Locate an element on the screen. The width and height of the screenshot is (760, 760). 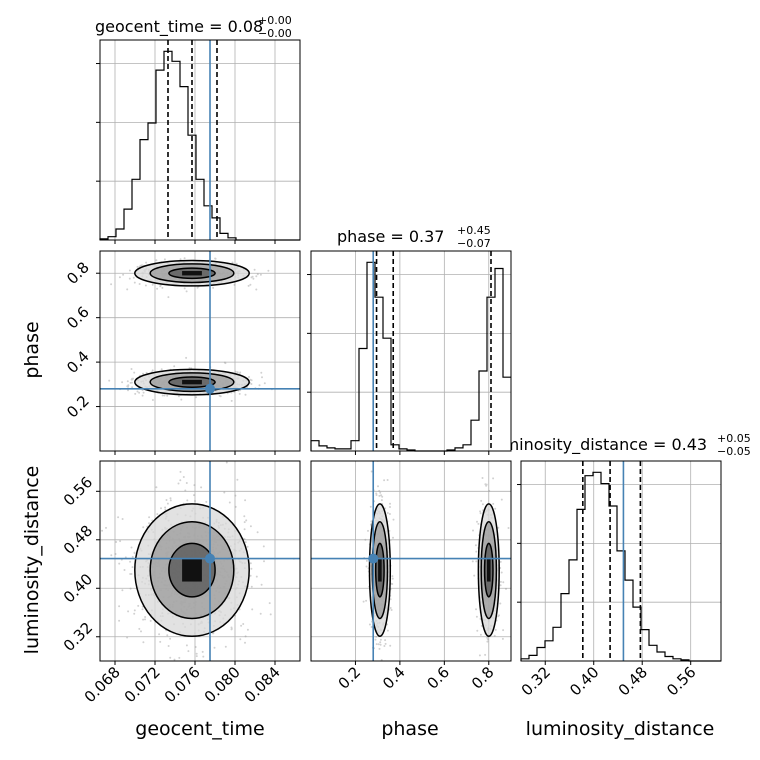
xlabel-phase: phase is located at coordinates (409, 729).